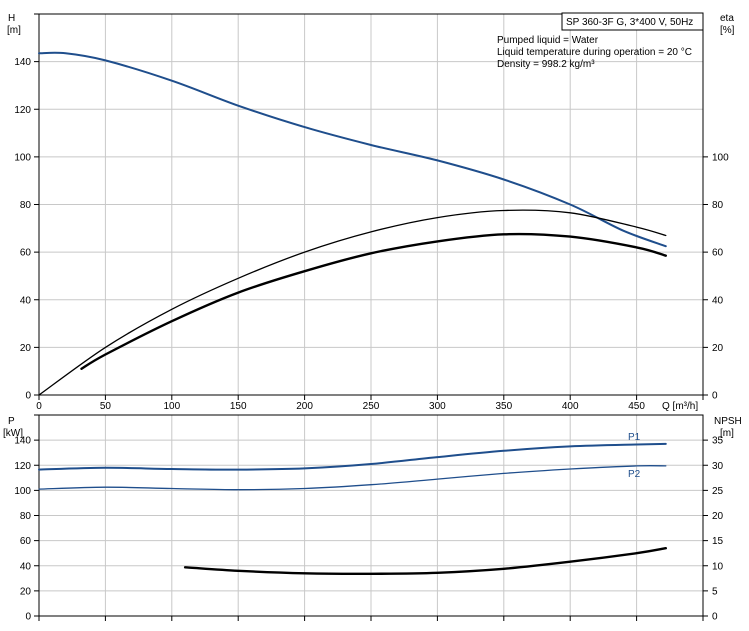 Image resolution: width=749 pixels, height=631 pixels. Describe the element at coordinates (503, 406) in the screenshot. I see `x-tick-label: 350` at that location.